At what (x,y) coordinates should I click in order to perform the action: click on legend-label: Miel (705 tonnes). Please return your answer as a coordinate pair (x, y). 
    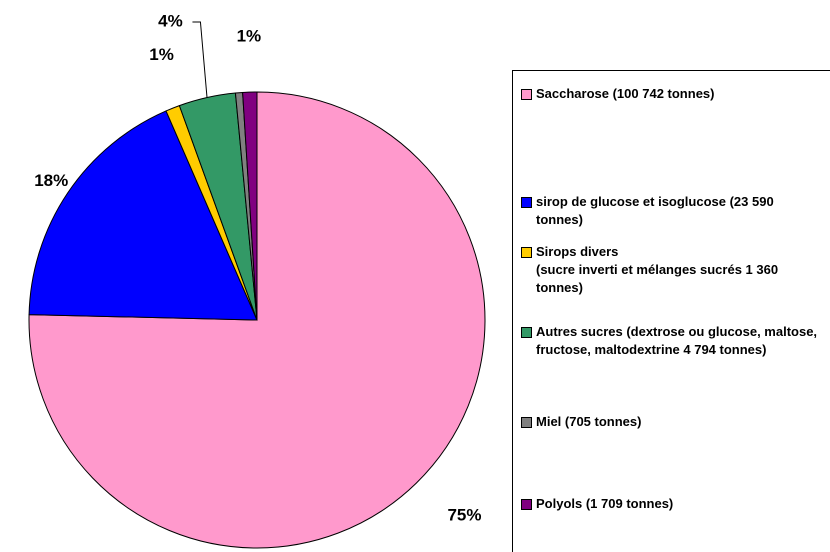
    Looking at the image, I should click on (589, 421).